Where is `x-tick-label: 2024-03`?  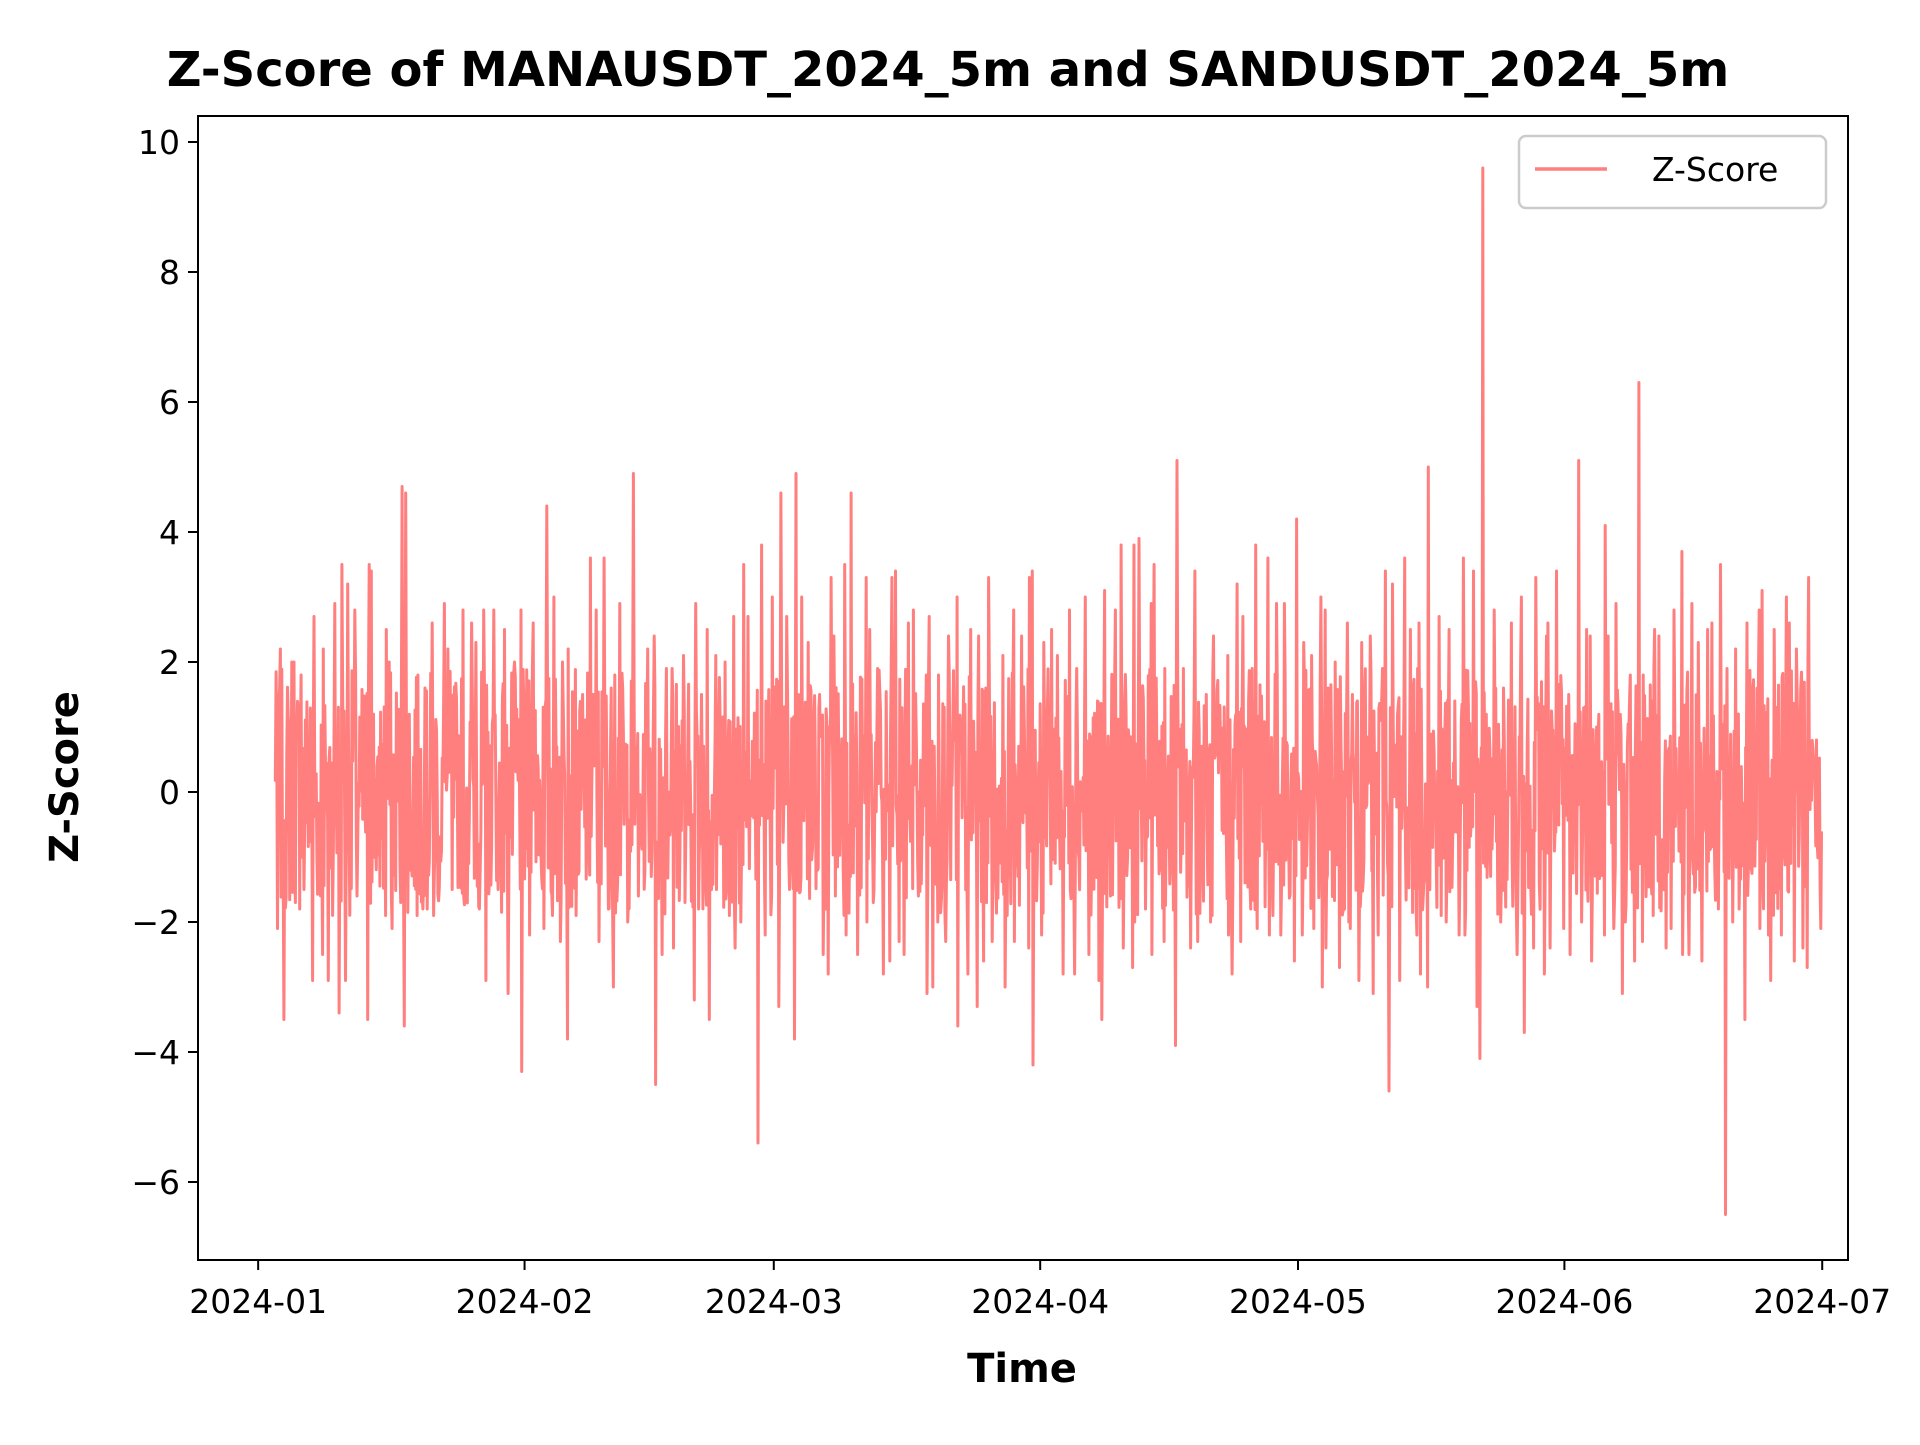
x-tick-label: 2024-03 is located at coordinates (774, 1301).